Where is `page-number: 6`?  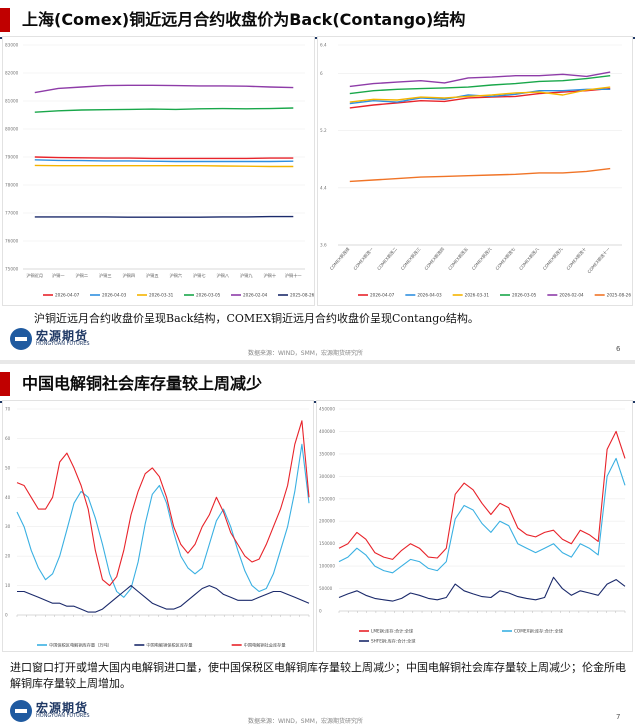
page-number: 6 is located at coordinates (618, 349).